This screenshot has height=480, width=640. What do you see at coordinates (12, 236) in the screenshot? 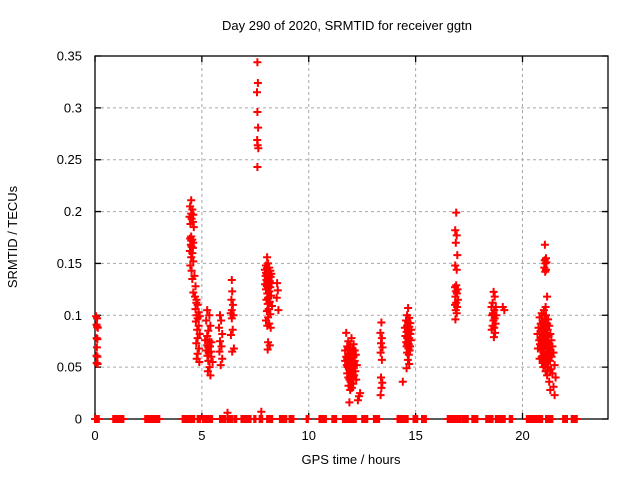
I see `y-axis-label: SRMTID / TECUs` at bounding box center [12, 236].